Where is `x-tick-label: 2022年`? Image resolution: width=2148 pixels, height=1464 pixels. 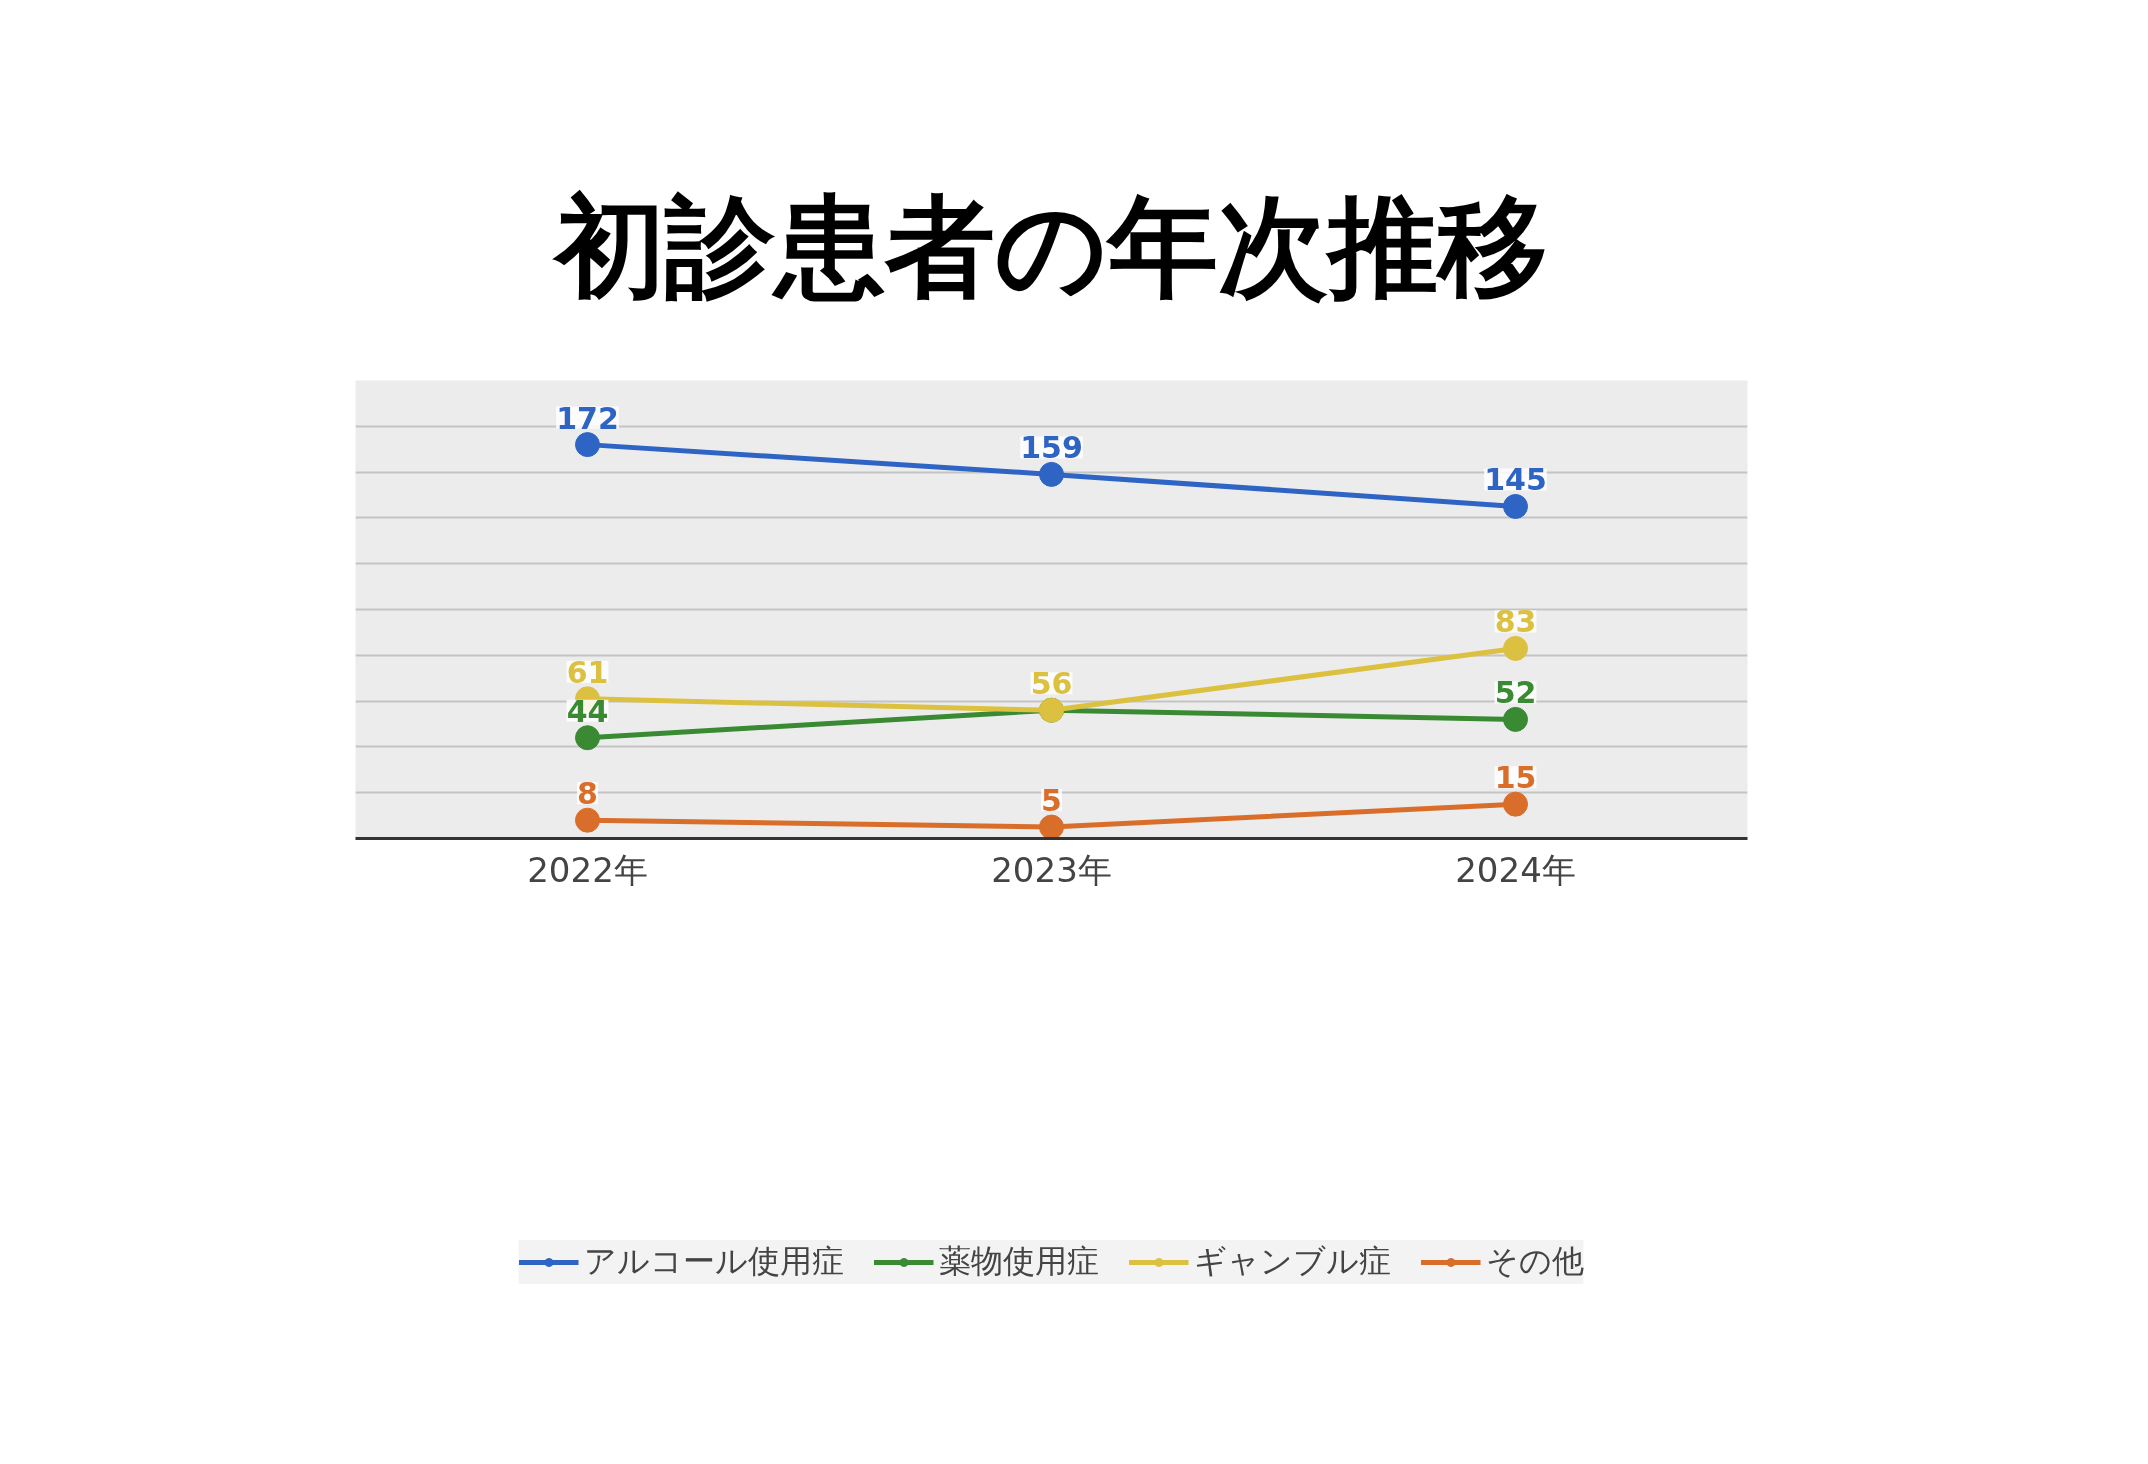
x-tick-label: 2022年 is located at coordinates (587, 869).